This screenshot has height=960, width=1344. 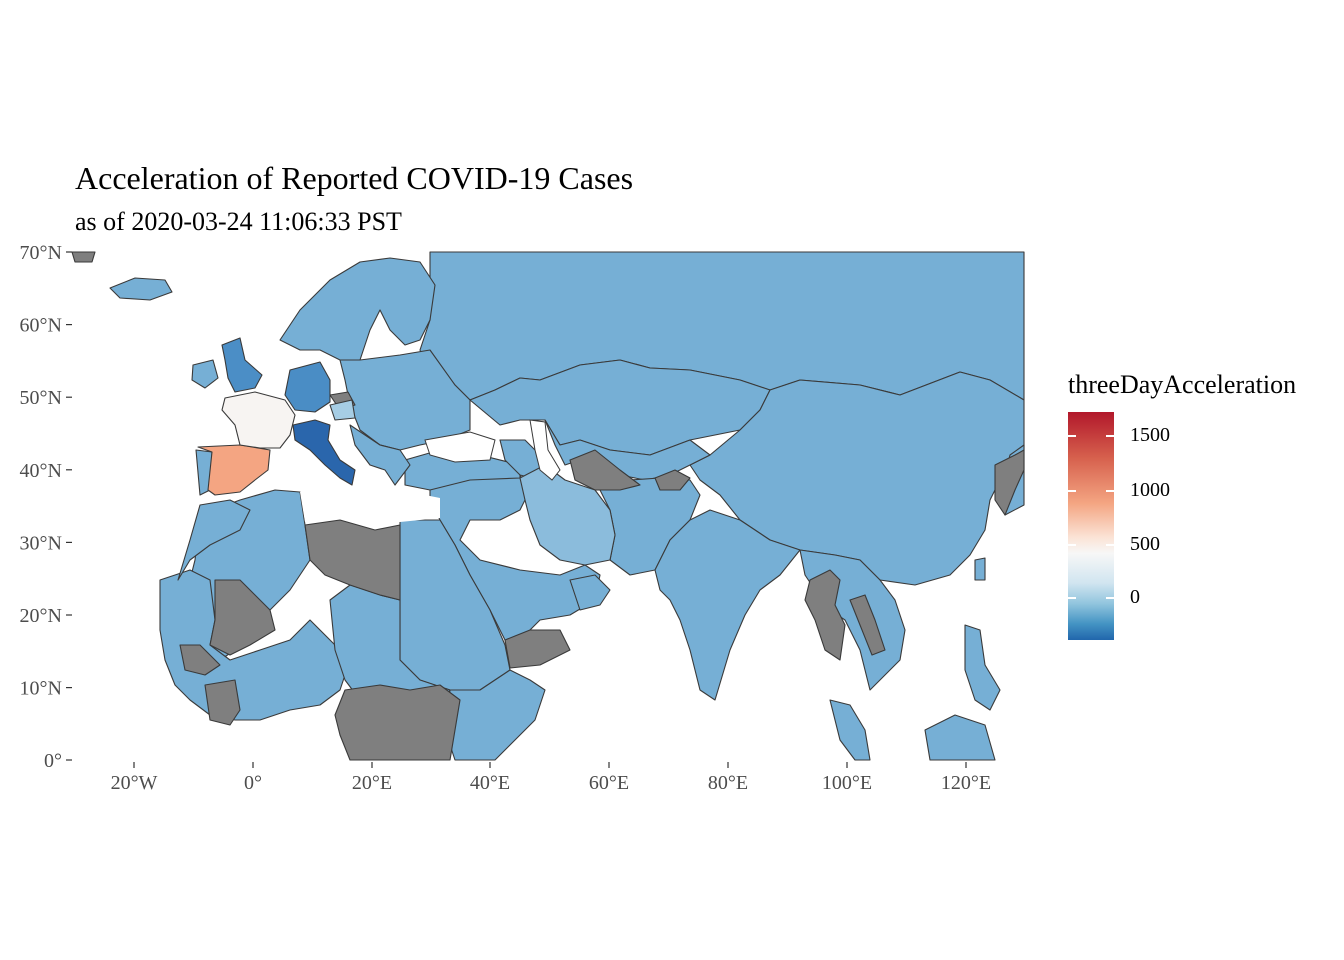 What do you see at coordinates (567, 515) in the screenshot?
I see `region-iran` at bounding box center [567, 515].